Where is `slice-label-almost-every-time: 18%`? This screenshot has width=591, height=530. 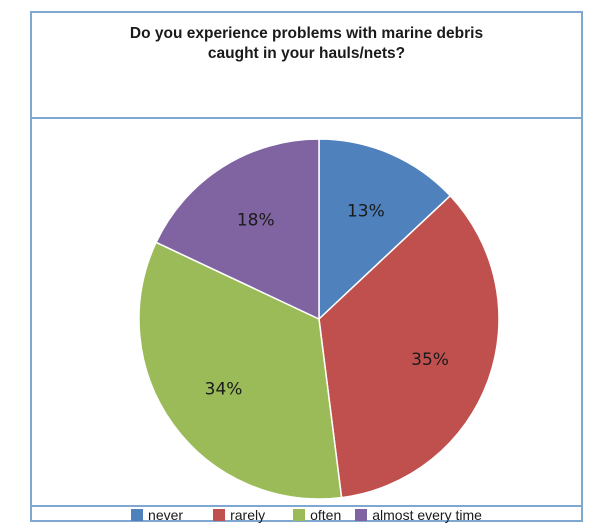 slice-label-almost-every-time: 18% is located at coordinates (256, 220).